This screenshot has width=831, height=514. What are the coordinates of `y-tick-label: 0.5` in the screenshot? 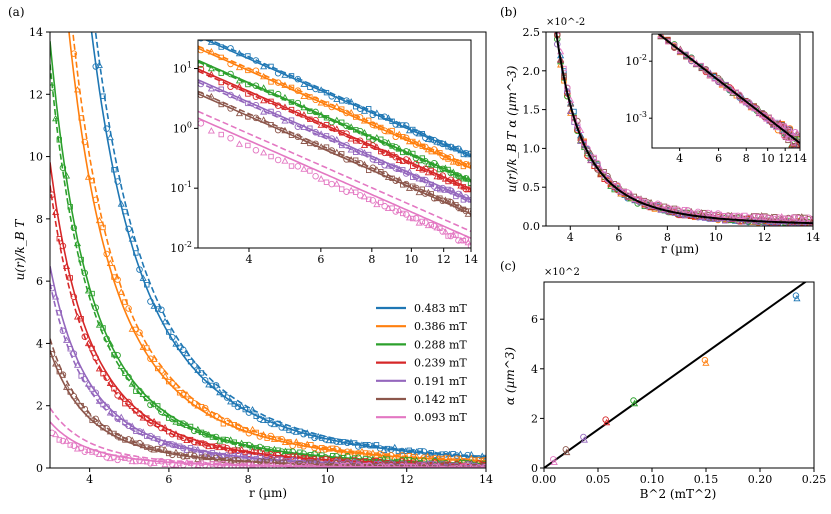 It's located at (532, 187).